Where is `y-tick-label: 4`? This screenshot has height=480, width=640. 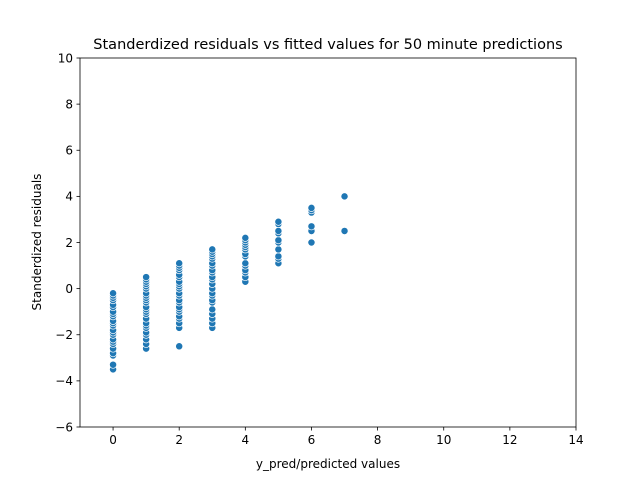
y-tick-label: 4 is located at coordinates (69, 197).